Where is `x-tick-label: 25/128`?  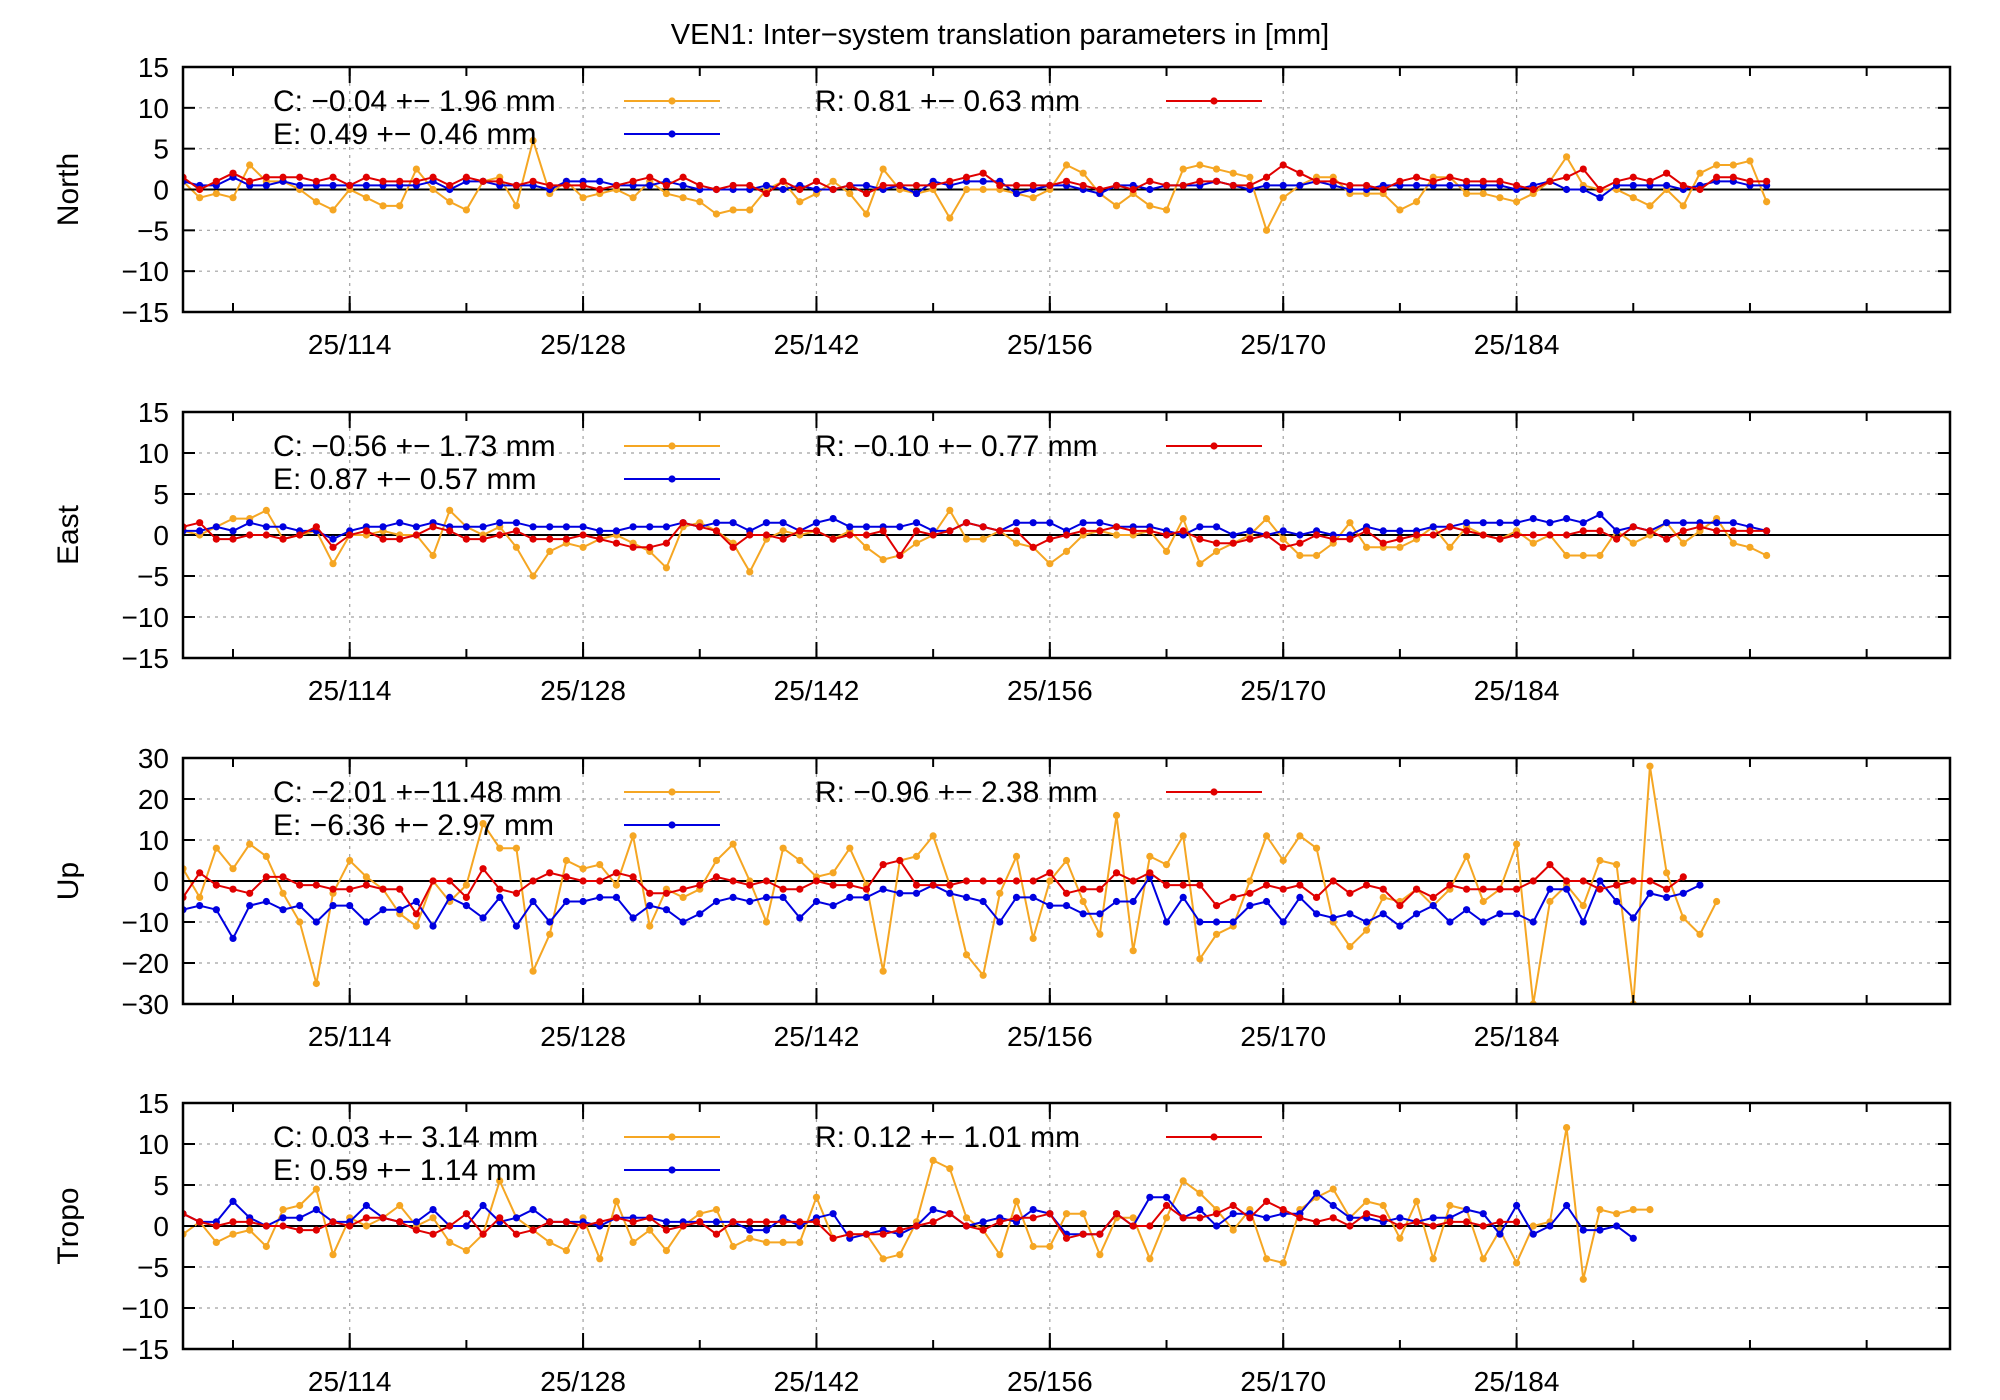 x-tick-label: 25/128 is located at coordinates (583, 344).